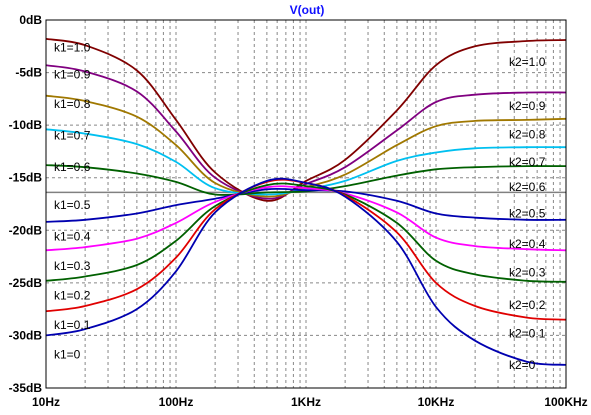 The height and width of the screenshot is (415, 591). Describe the element at coordinates (527, 62) in the screenshot. I see `right-curve-label: k2=1.0` at that location.